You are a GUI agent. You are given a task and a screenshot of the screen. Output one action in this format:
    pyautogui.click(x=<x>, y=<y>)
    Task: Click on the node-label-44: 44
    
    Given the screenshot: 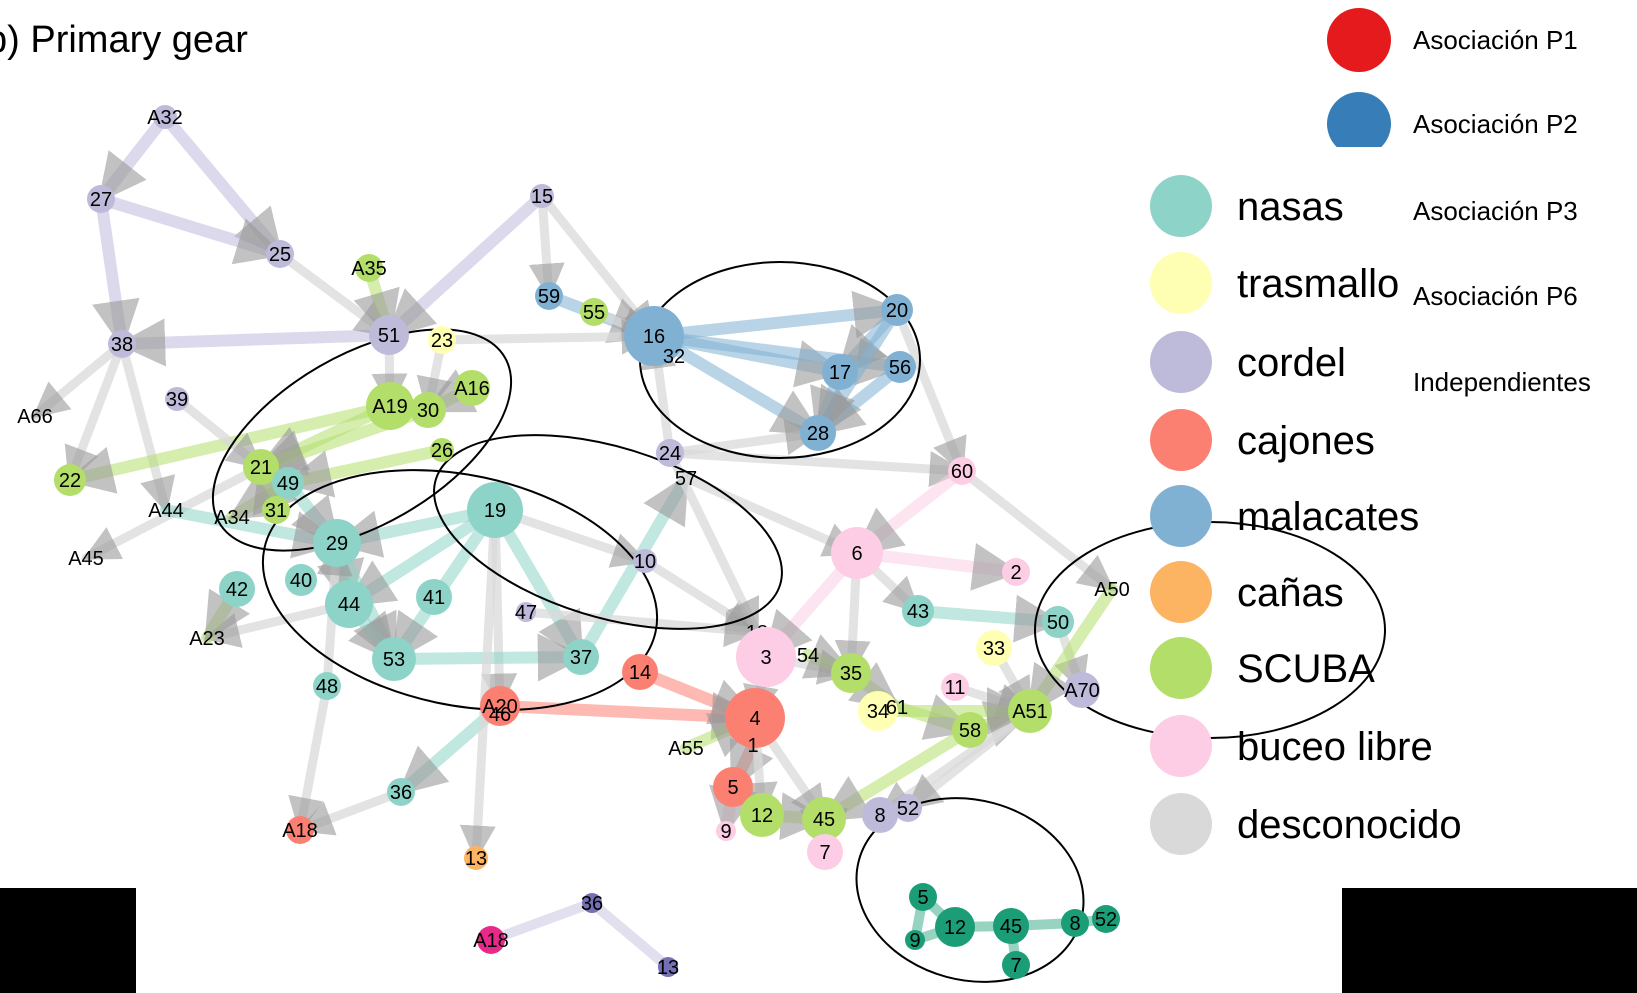 What is the action you would take?
    pyautogui.click(x=349, y=605)
    